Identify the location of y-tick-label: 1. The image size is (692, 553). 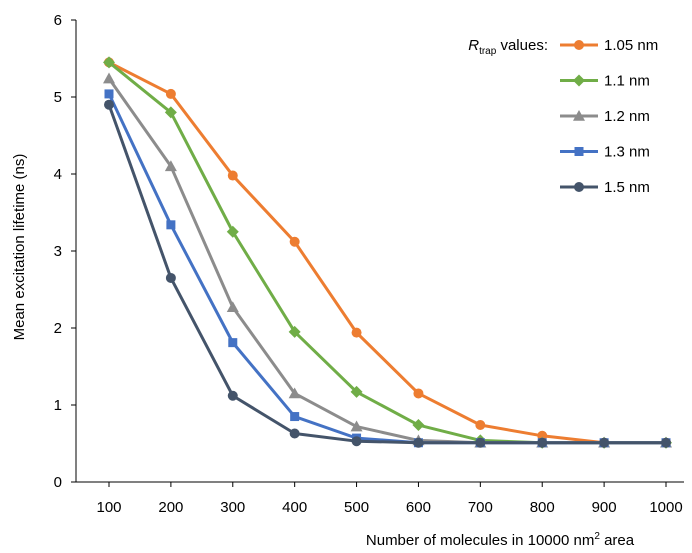
(58, 405).